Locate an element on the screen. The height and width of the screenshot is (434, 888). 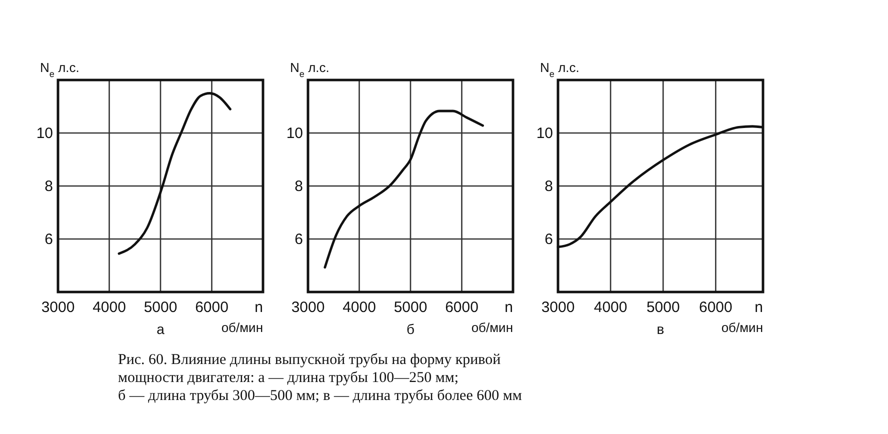
text: Рис. 60. Влияние длины выпускной трубы на форму кривой is located at coordinates (309, 360).